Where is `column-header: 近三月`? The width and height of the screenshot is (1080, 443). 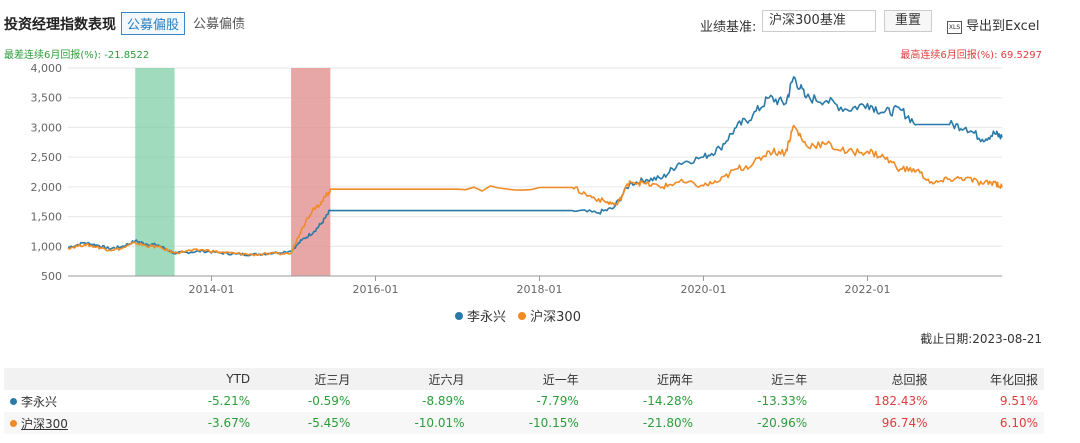
column-header: 近三月 is located at coordinates (306, 379).